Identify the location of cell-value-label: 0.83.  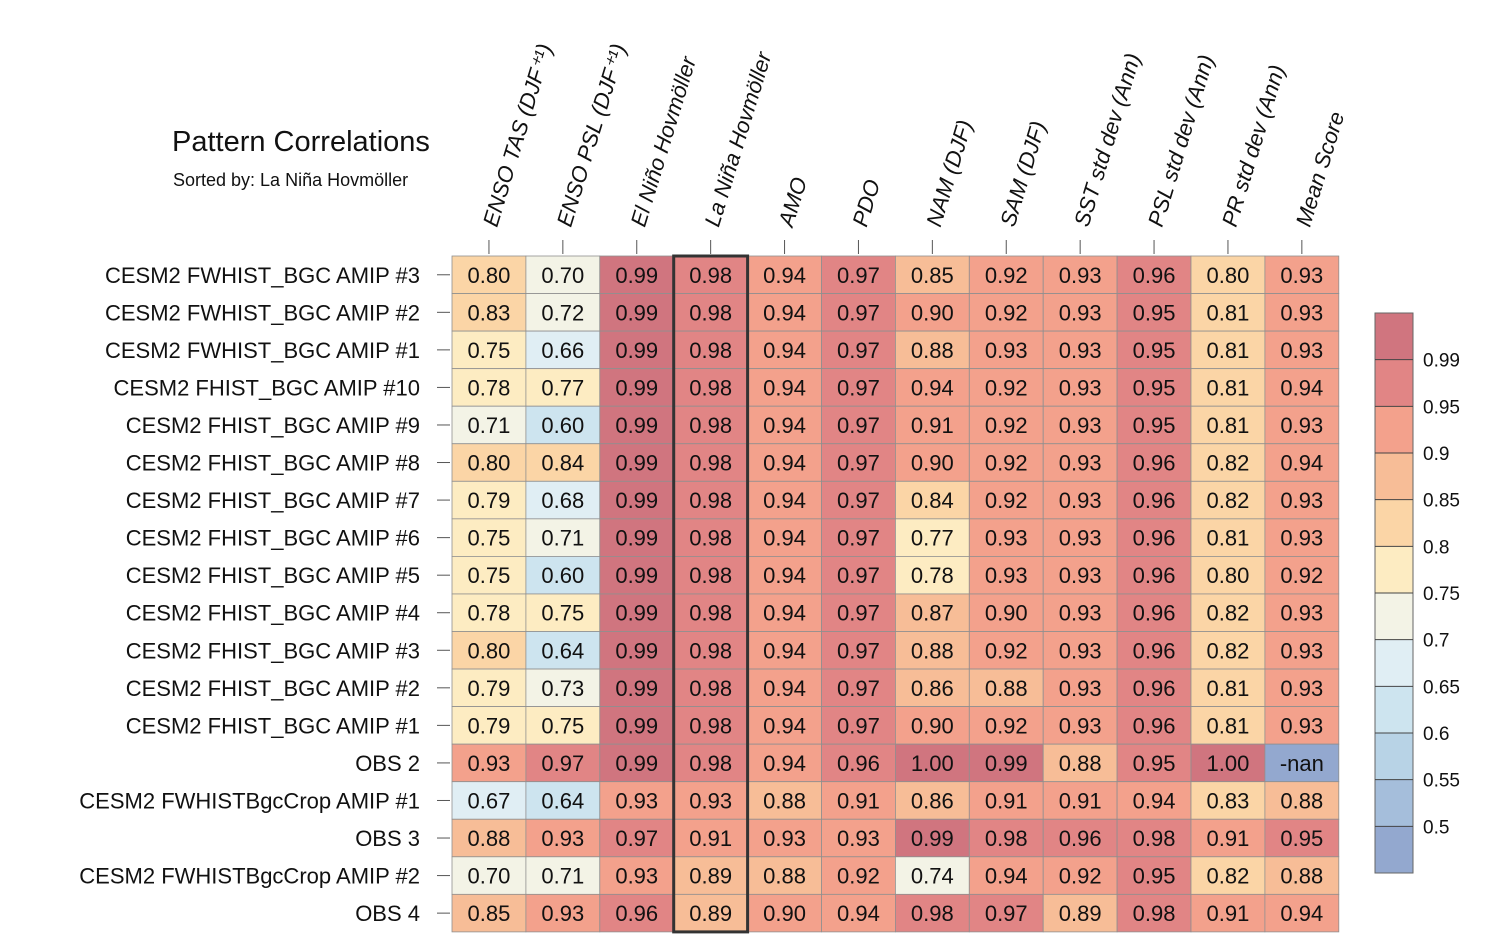
(1228, 800).